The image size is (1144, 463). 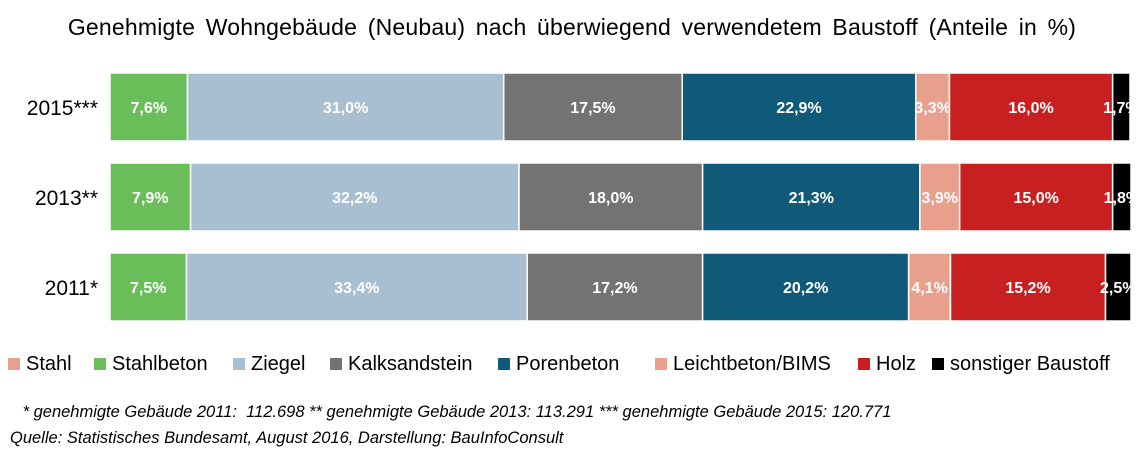 I want to click on legend-label: Ziegel, so click(x=278, y=364).